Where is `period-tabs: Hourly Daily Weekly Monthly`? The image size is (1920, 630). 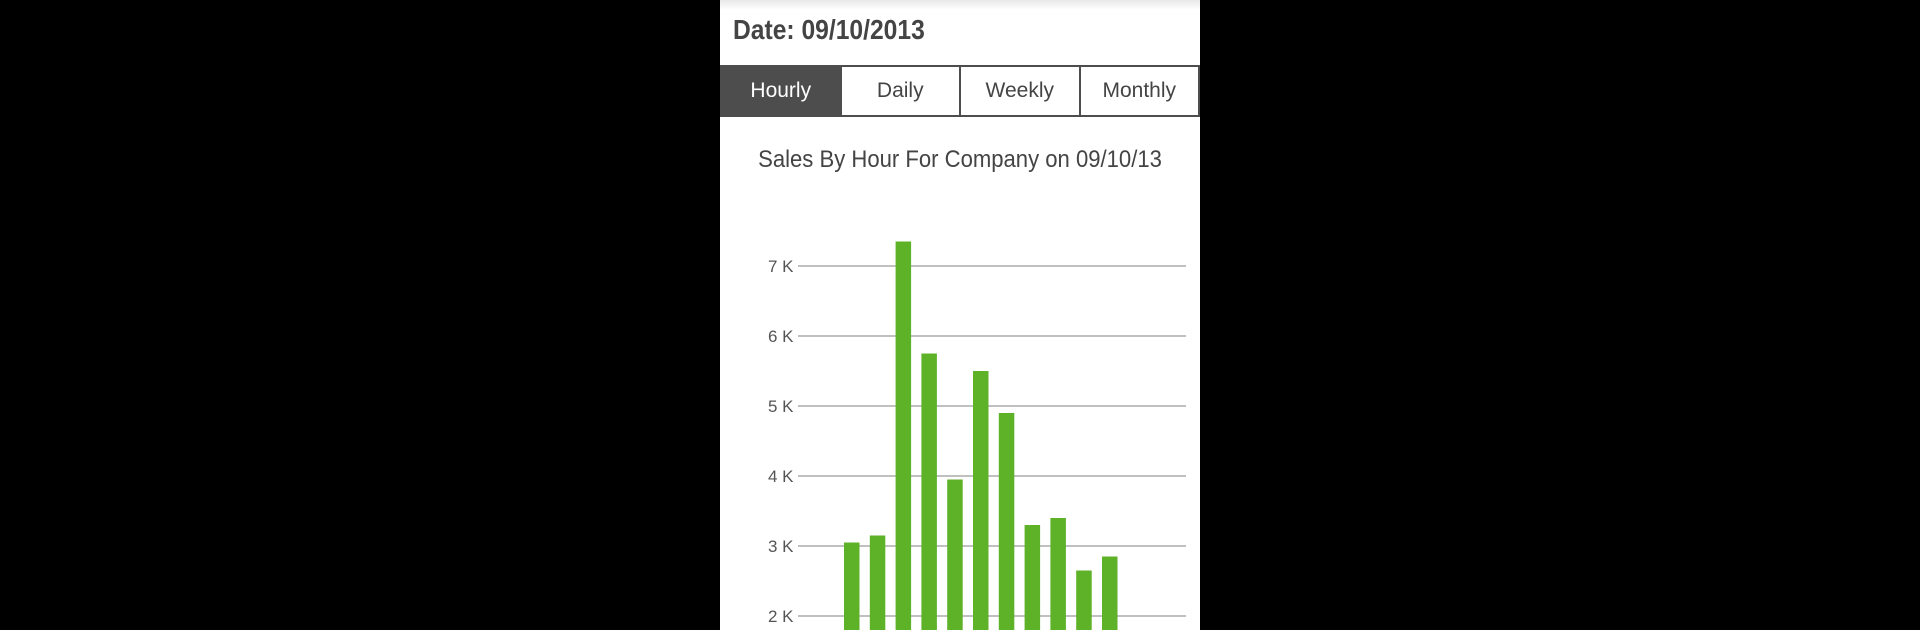
period-tabs: Hourly Daily Weekly Monthly is located at coordinates (960, 91).